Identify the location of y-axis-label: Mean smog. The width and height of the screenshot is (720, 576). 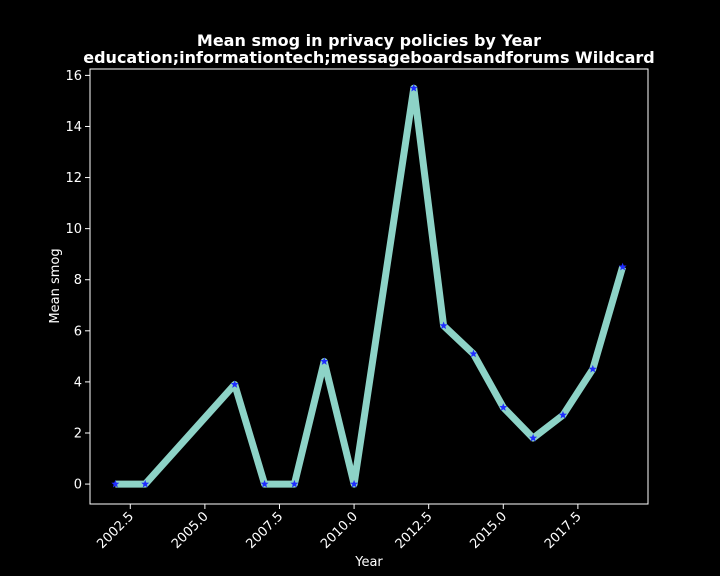
(55, 285).